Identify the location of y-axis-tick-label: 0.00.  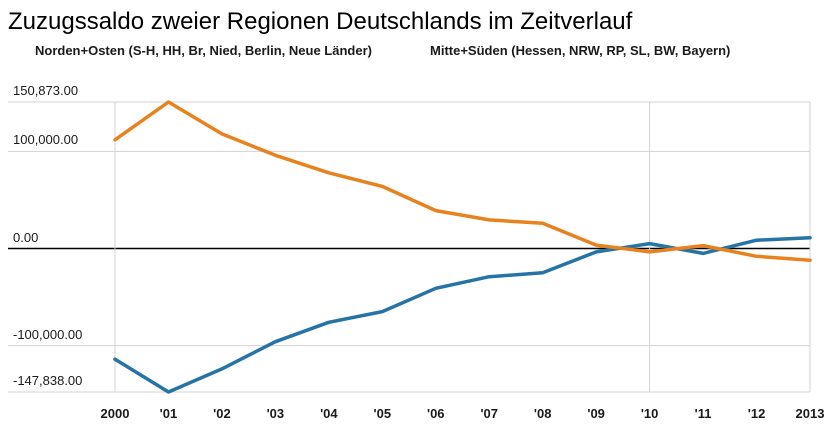
(26, 237).